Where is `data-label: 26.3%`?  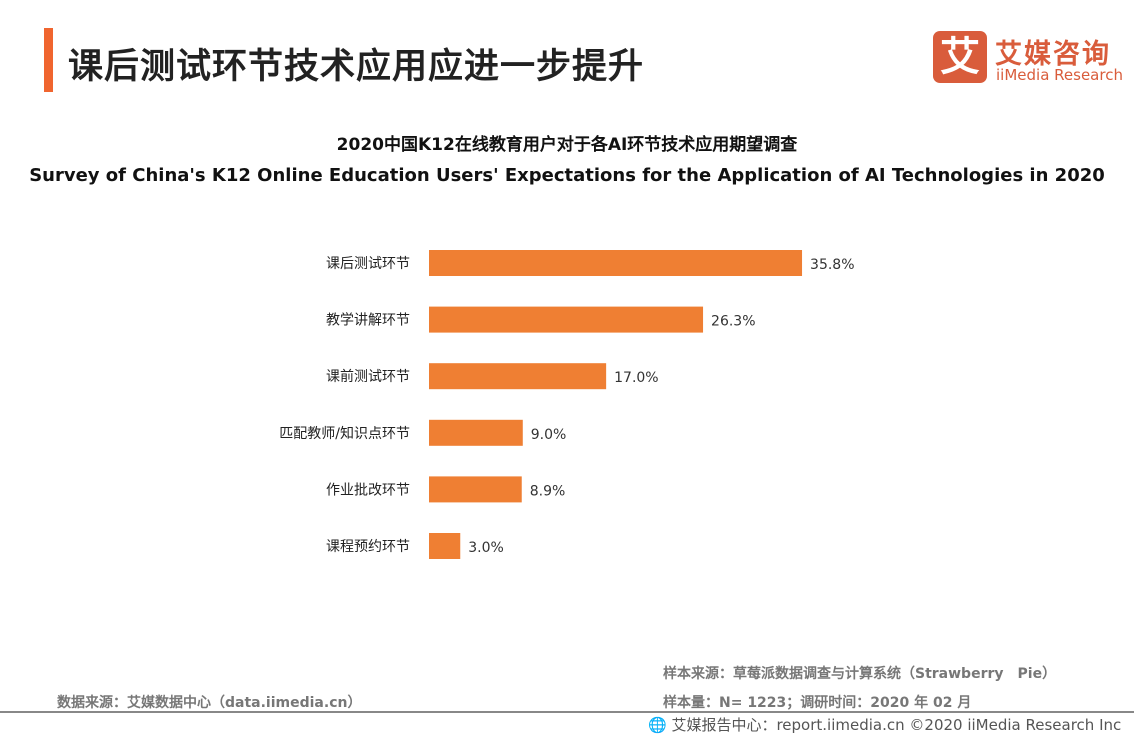 data-label: 26.3% is located at coordinates (733, 322).